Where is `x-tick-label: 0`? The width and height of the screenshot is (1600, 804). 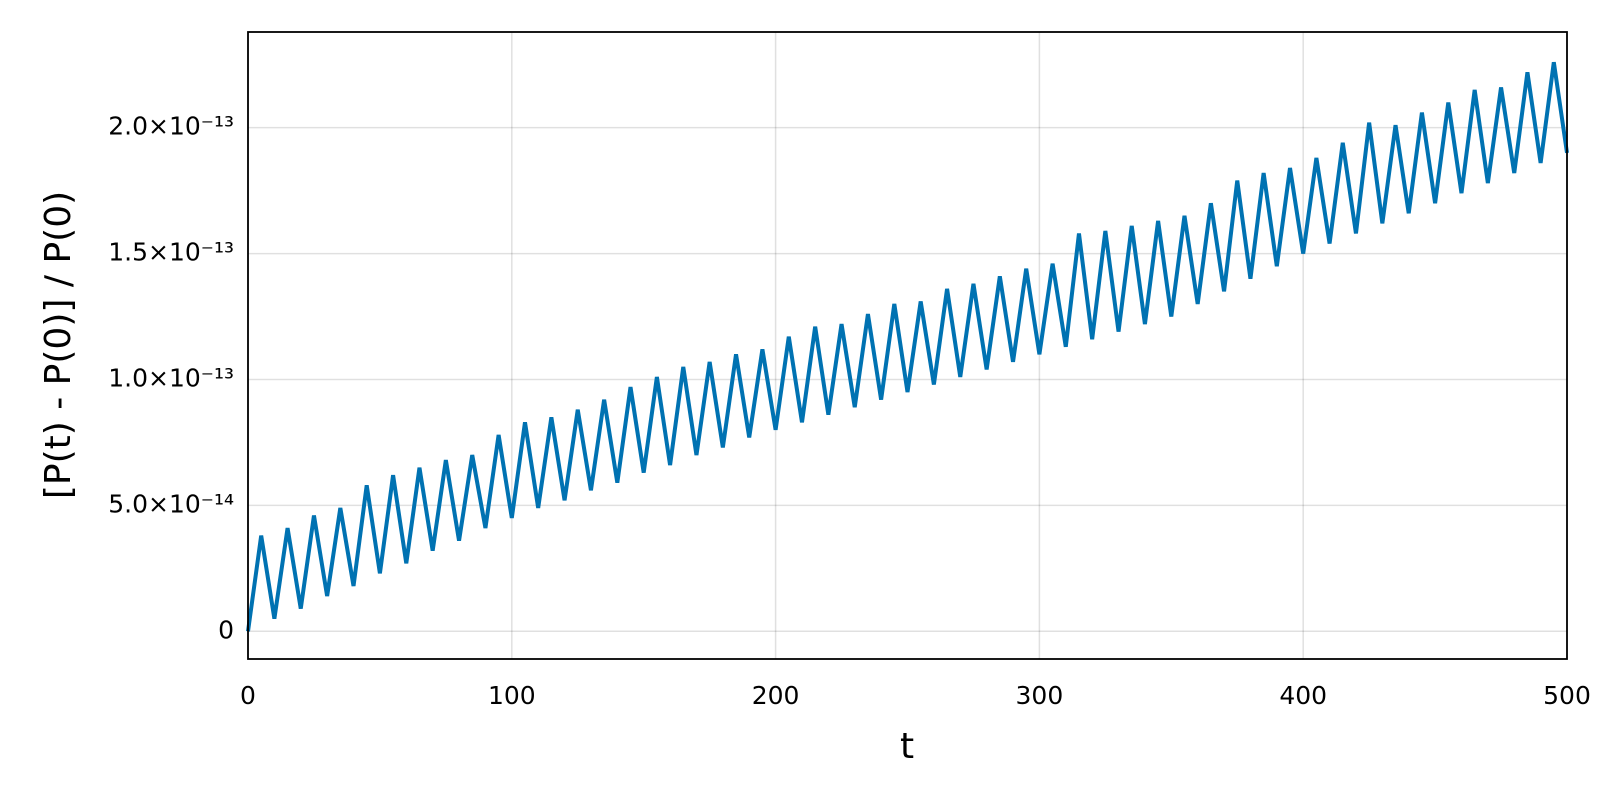
x-tick-label: 0 is located at coordinates (248, 695).